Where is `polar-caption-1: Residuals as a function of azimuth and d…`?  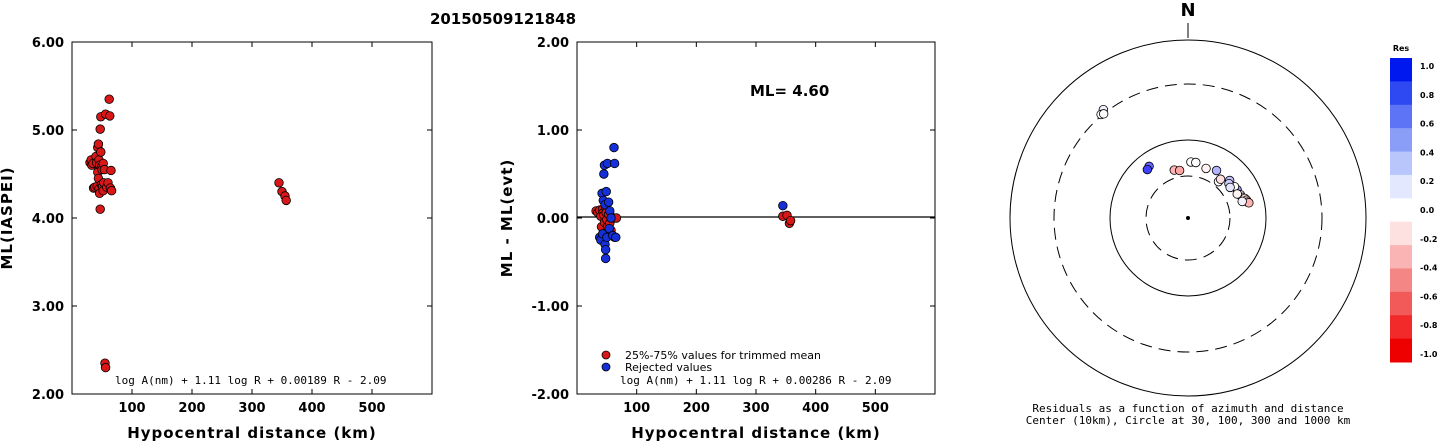
polar-caption-1: Residuals as a function of azimuth and d… is located at coordinates (1187, 408).